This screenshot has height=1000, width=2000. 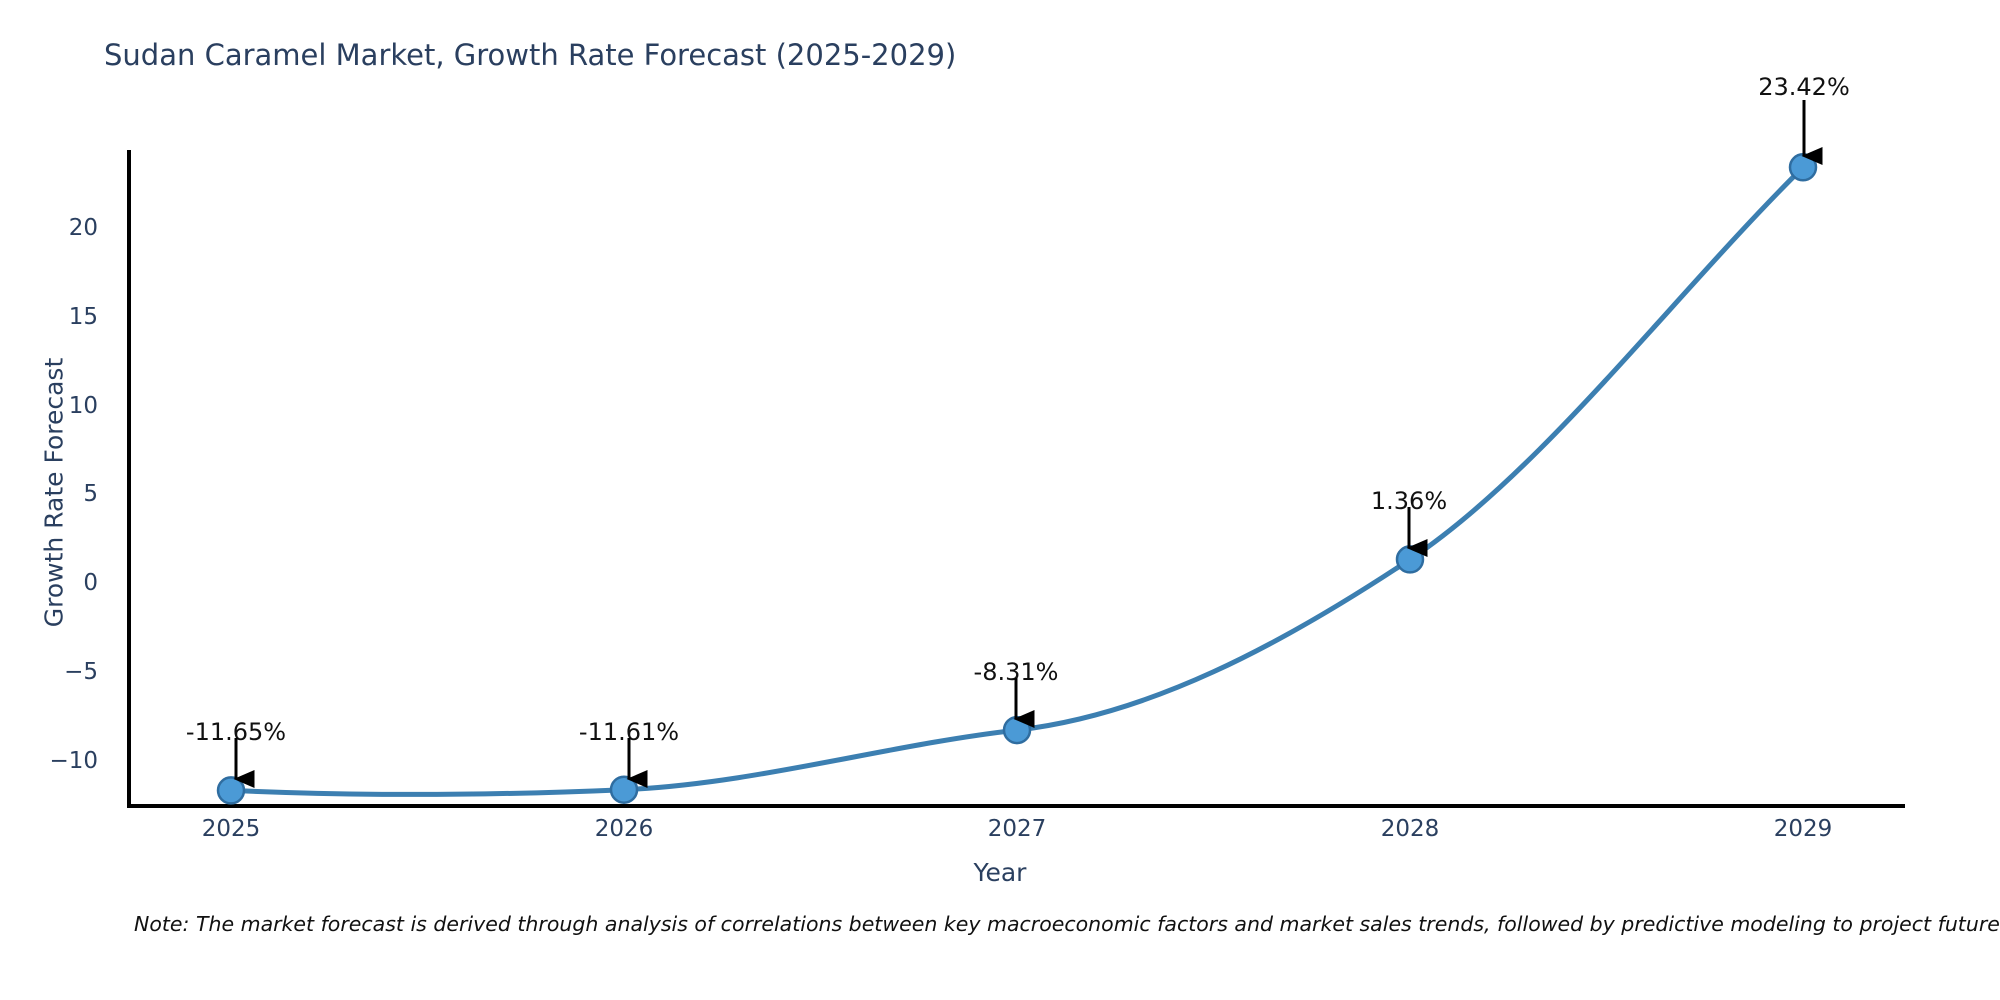 What do you see at coordinates (1410, 559) in the screenshot?
I see `data-point-2028` at bounding box center [1410, 559].